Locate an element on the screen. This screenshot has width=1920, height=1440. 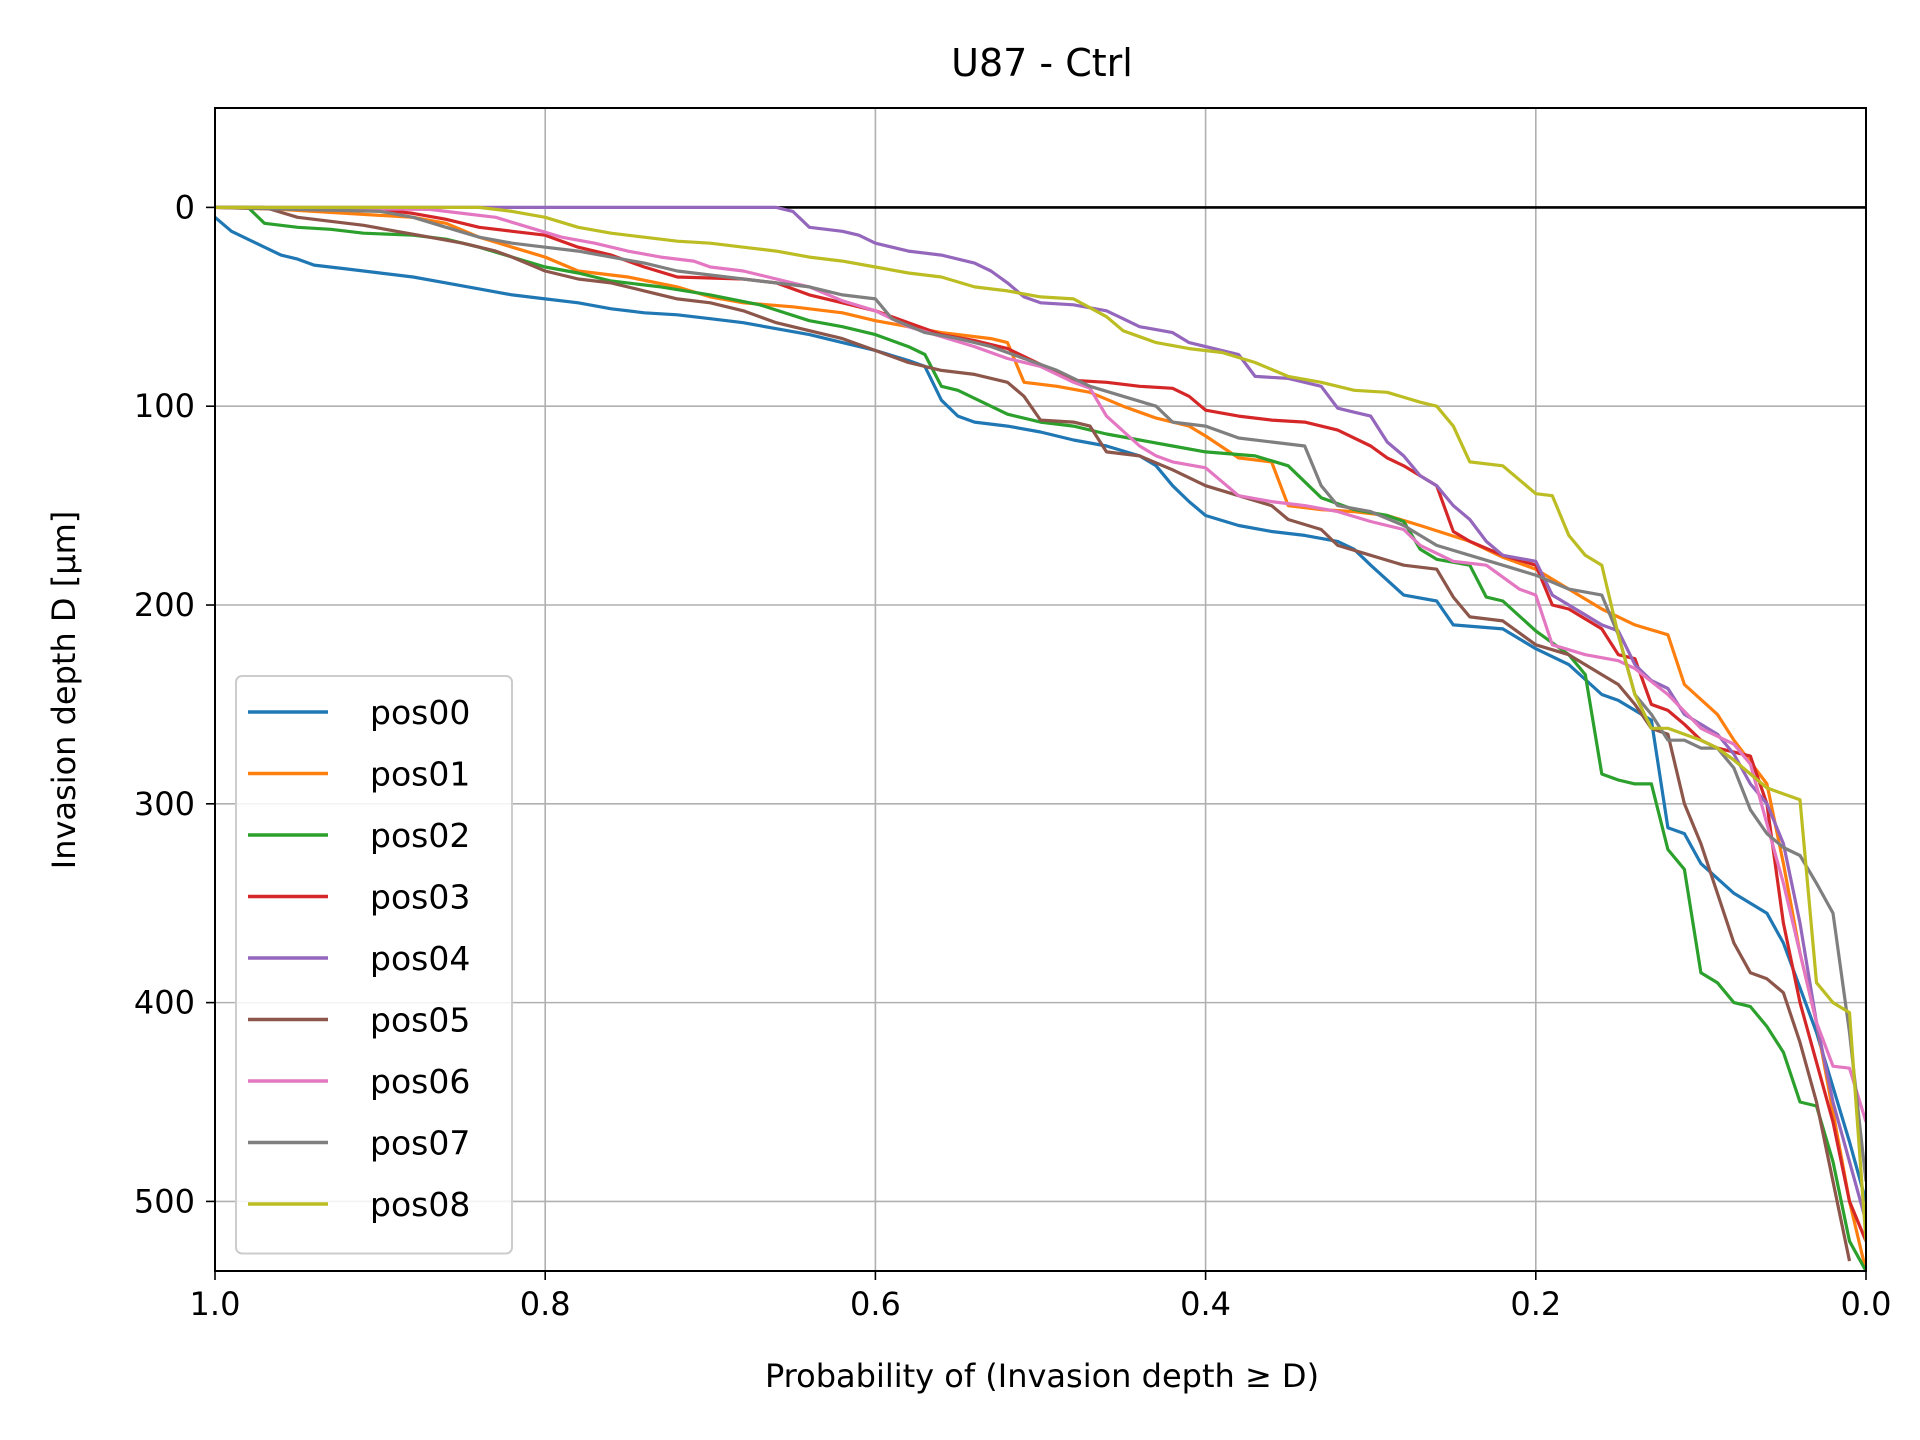
x-tick-label: 0.8 is located at coordinates (545, 1304).